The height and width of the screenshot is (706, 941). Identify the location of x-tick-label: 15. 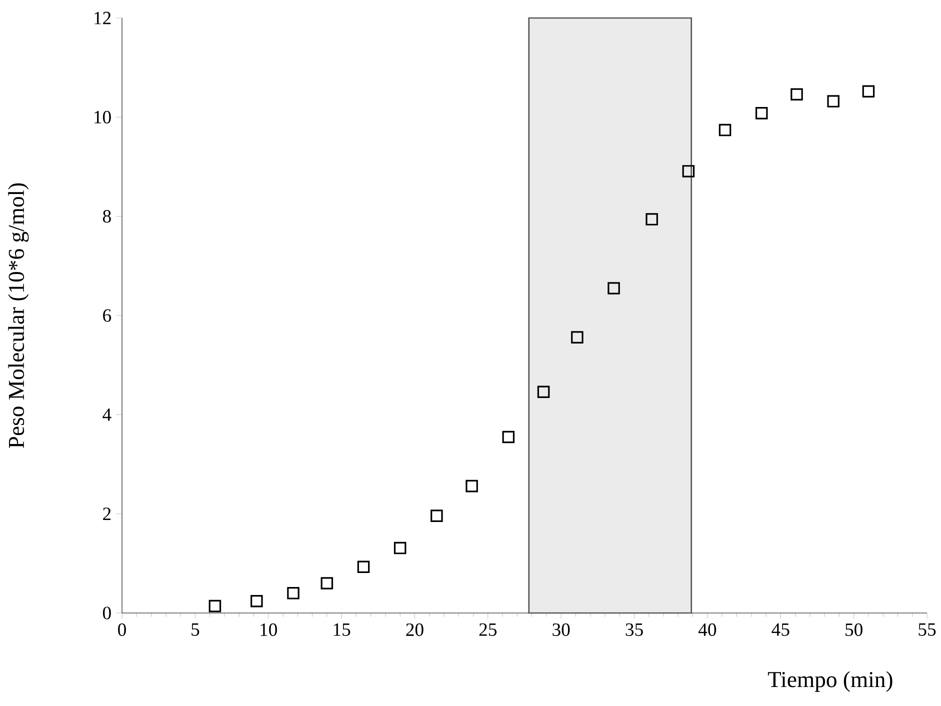
(342, 629).